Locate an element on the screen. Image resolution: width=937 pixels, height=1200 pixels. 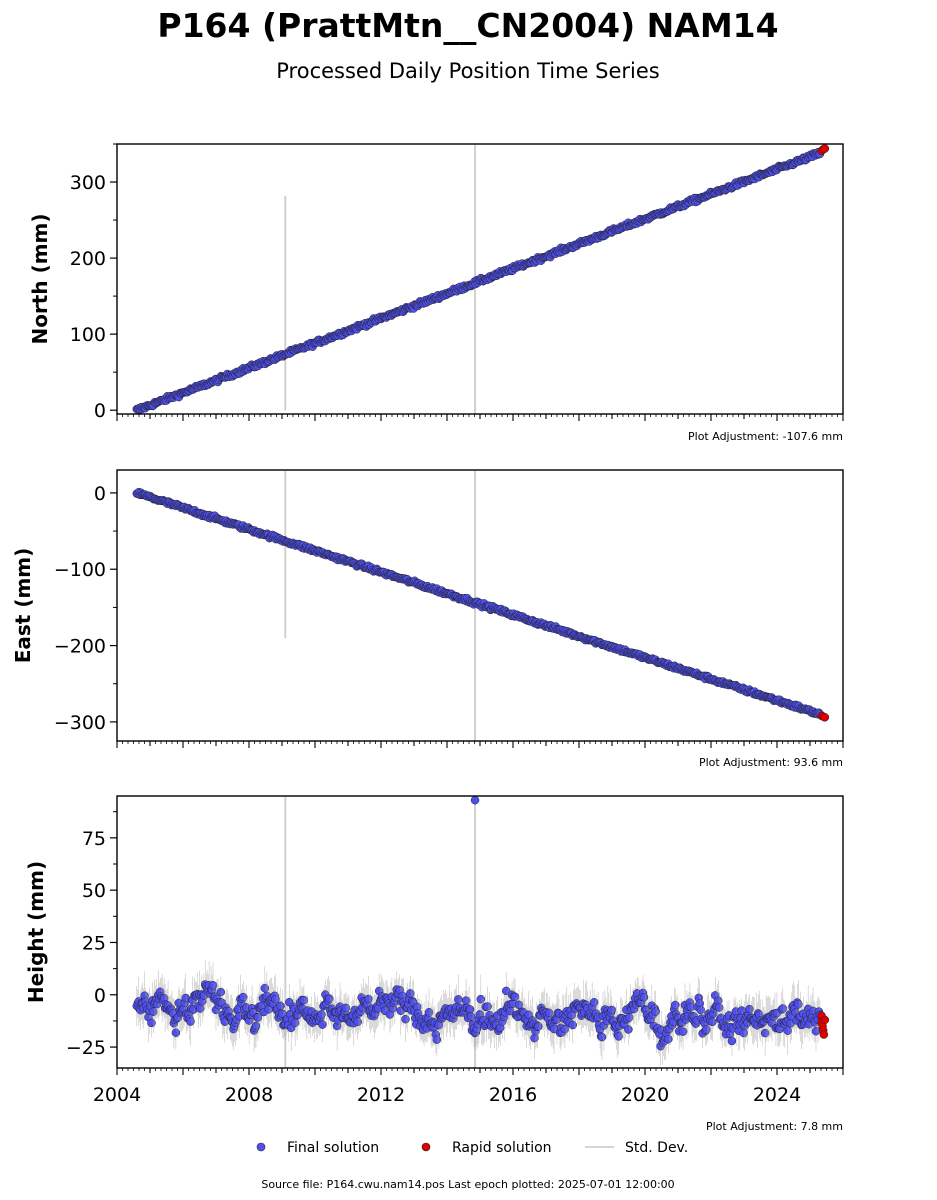
y-axis-label: Height (mm) is located at coordinates (36, 932).